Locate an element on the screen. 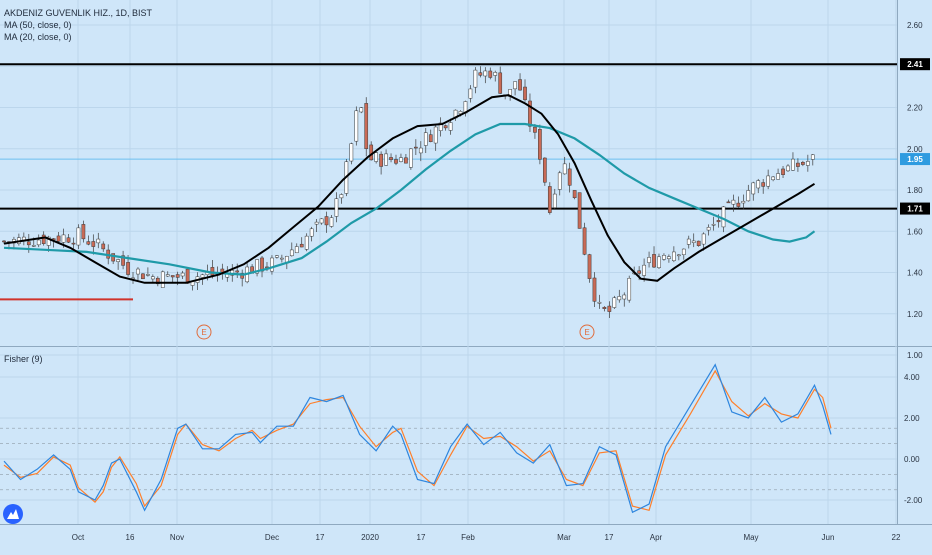 This screenshot has height=555, width=932. tradingview-logo-icon is located at coordinates (13, 514).